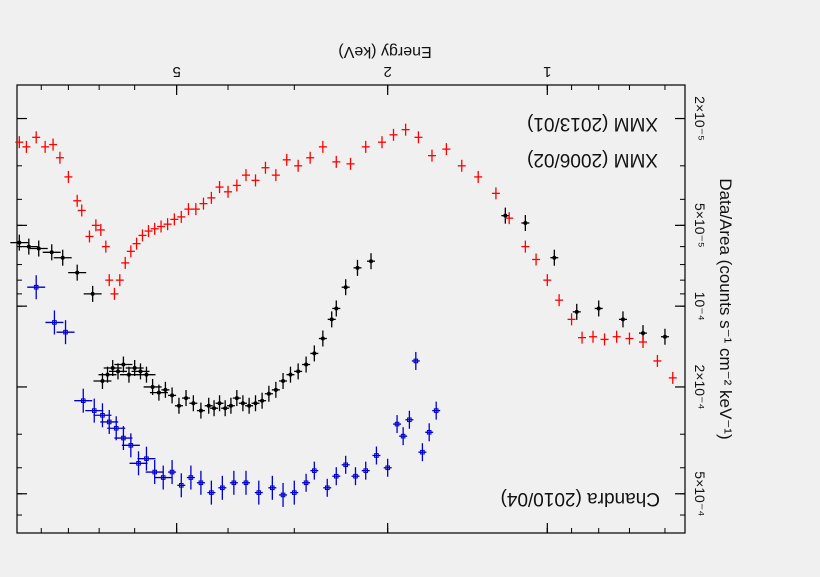 The height and width of the screenshot is (577, 820). What do you see at coordinates (700, 118) in the screenshot?
I see `y-tick-label: 2×10⁻⁵` at bounding box center [700, 118].